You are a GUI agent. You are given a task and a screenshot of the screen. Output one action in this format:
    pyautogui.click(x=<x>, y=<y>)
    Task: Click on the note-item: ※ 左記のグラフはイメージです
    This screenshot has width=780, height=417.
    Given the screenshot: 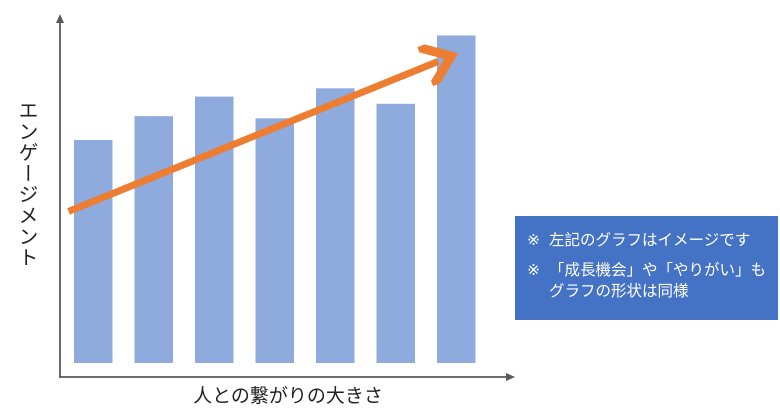 What is the action you would take?
    pyautogui.click(x=648, y=240)
    